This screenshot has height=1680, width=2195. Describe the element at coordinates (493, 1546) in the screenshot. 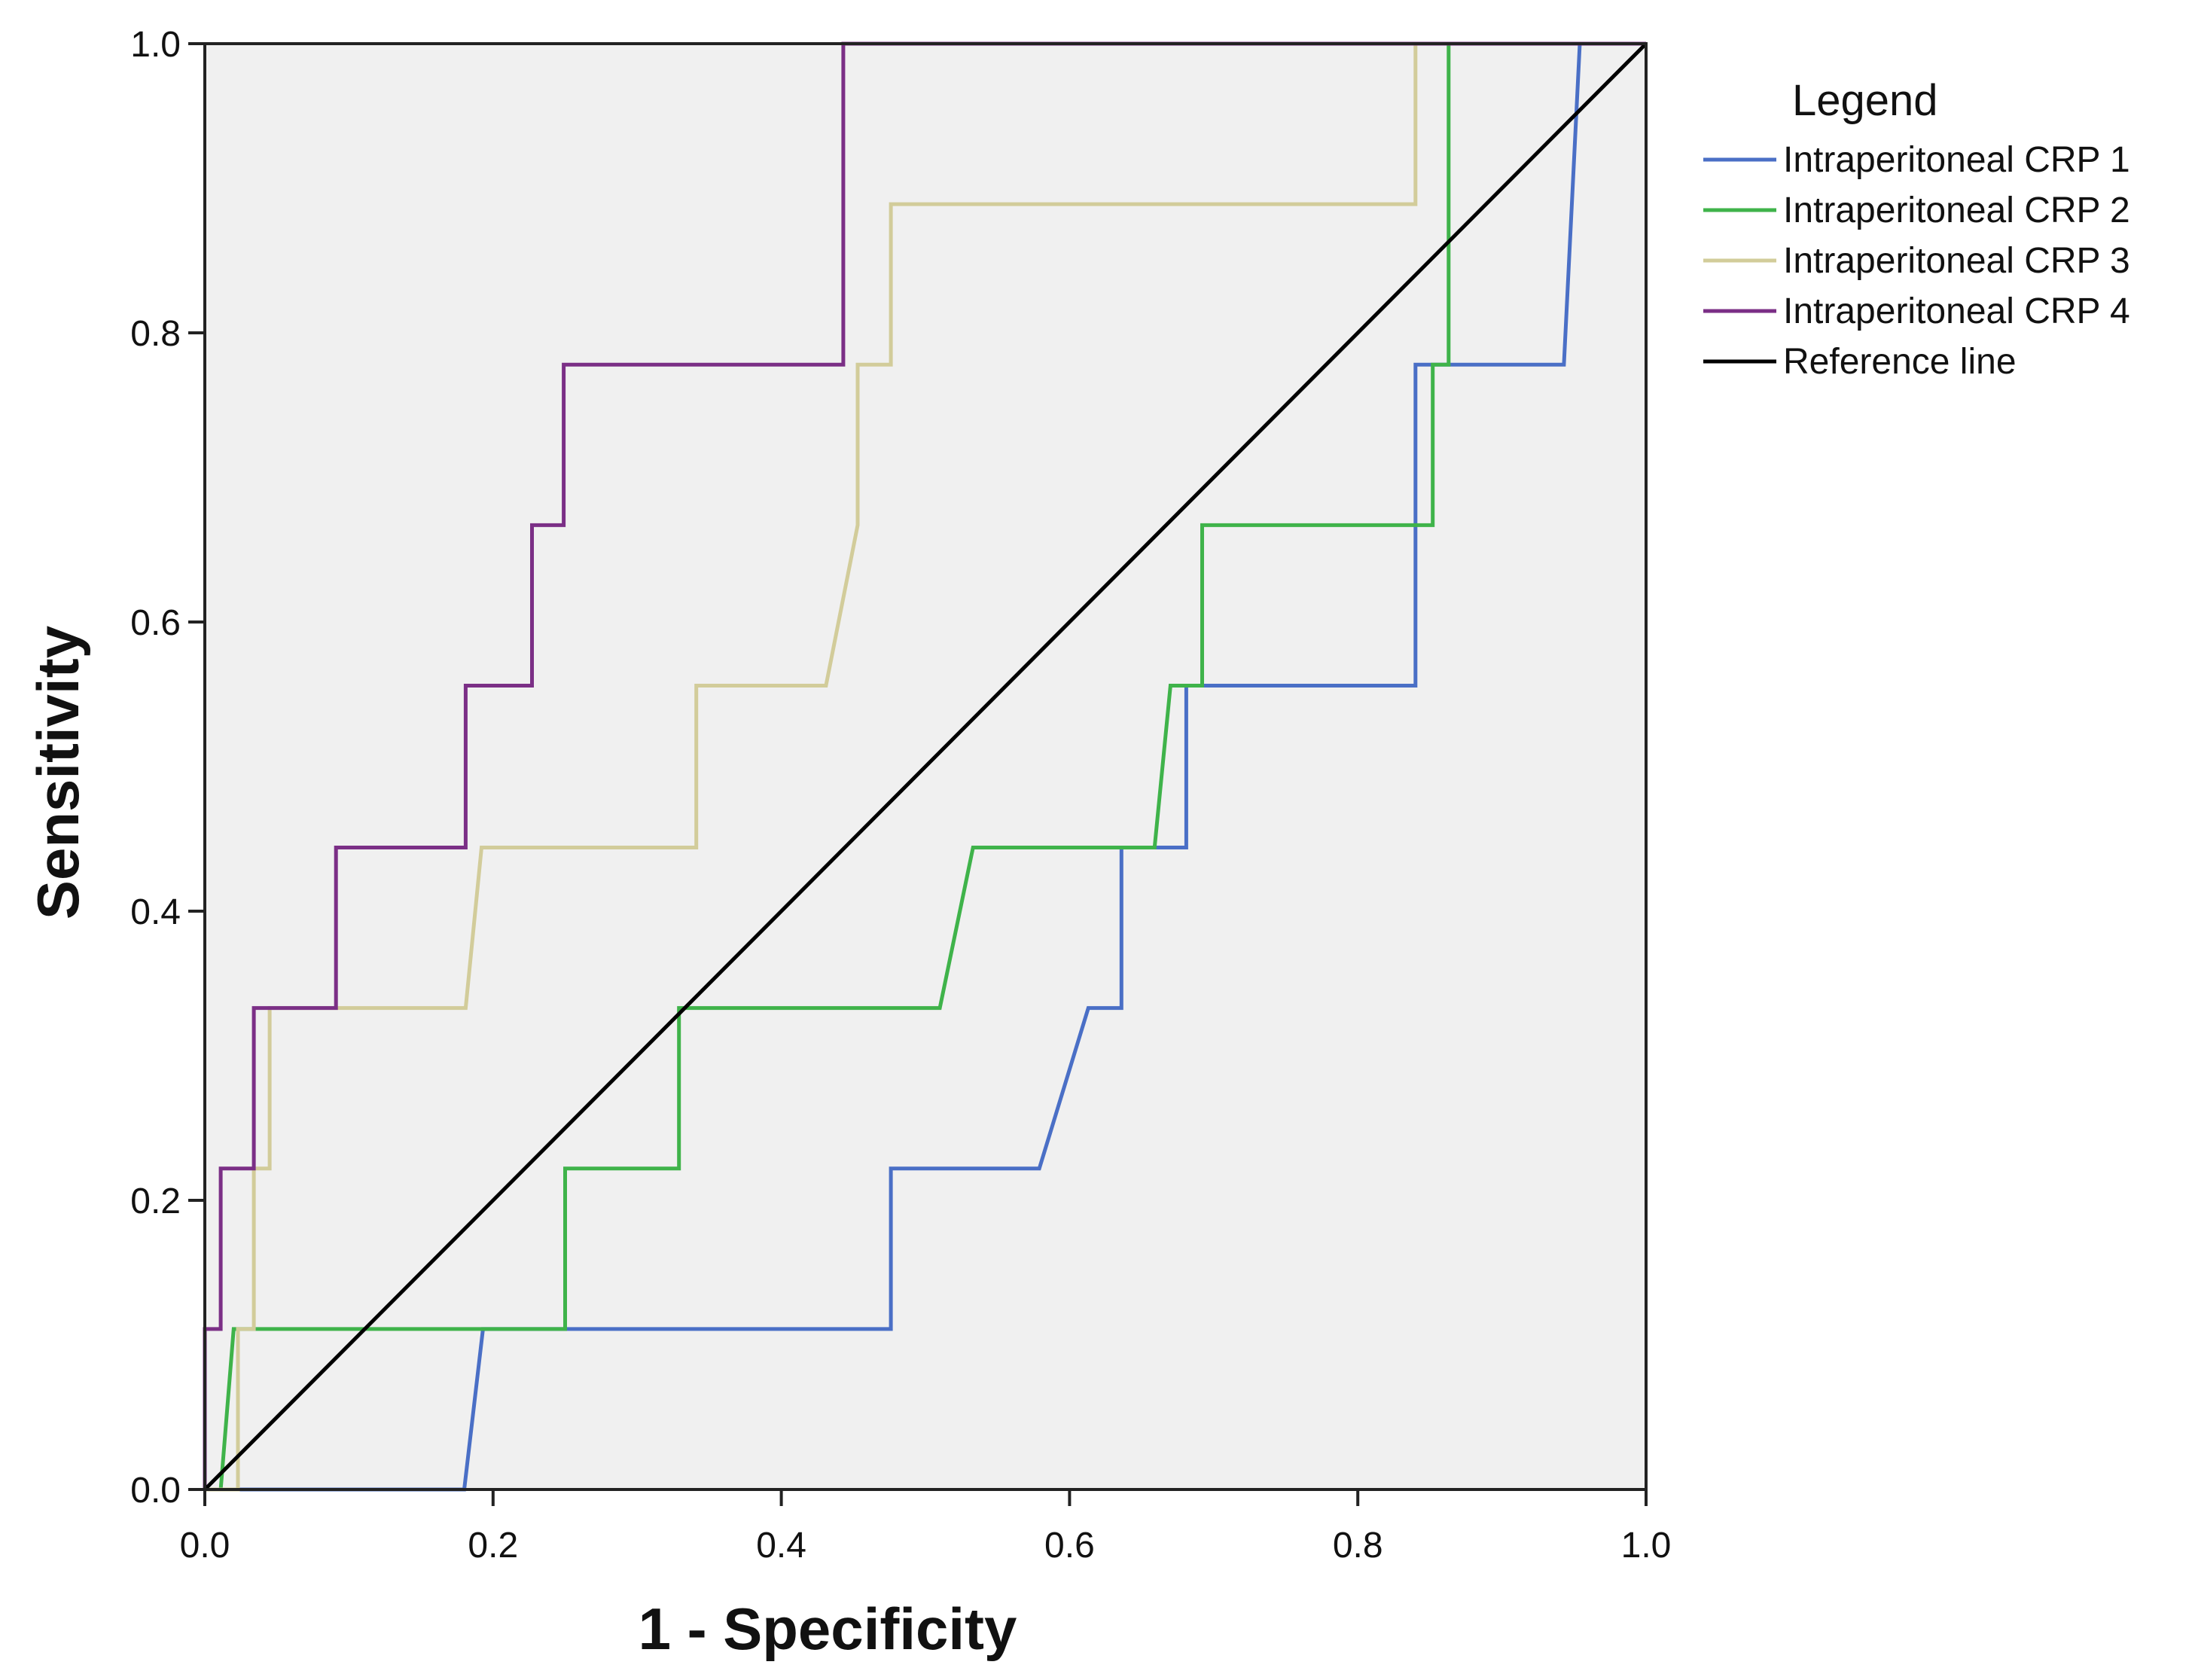

I see `x-tick-label: 0.2` at that location.